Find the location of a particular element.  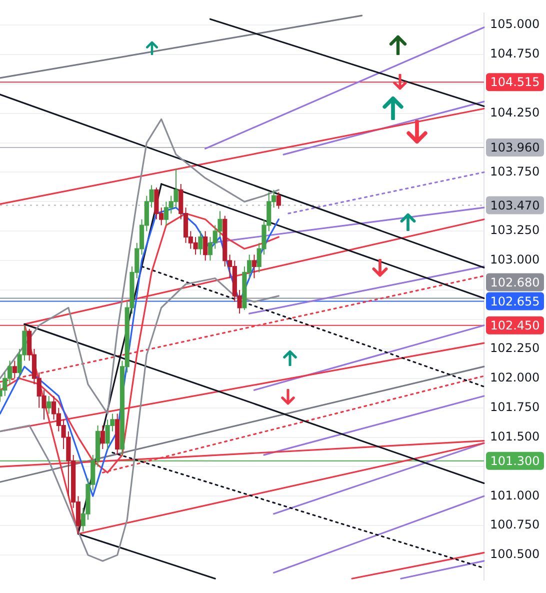

ref-line-label: 102.655 is located at coordinates (515, 301).